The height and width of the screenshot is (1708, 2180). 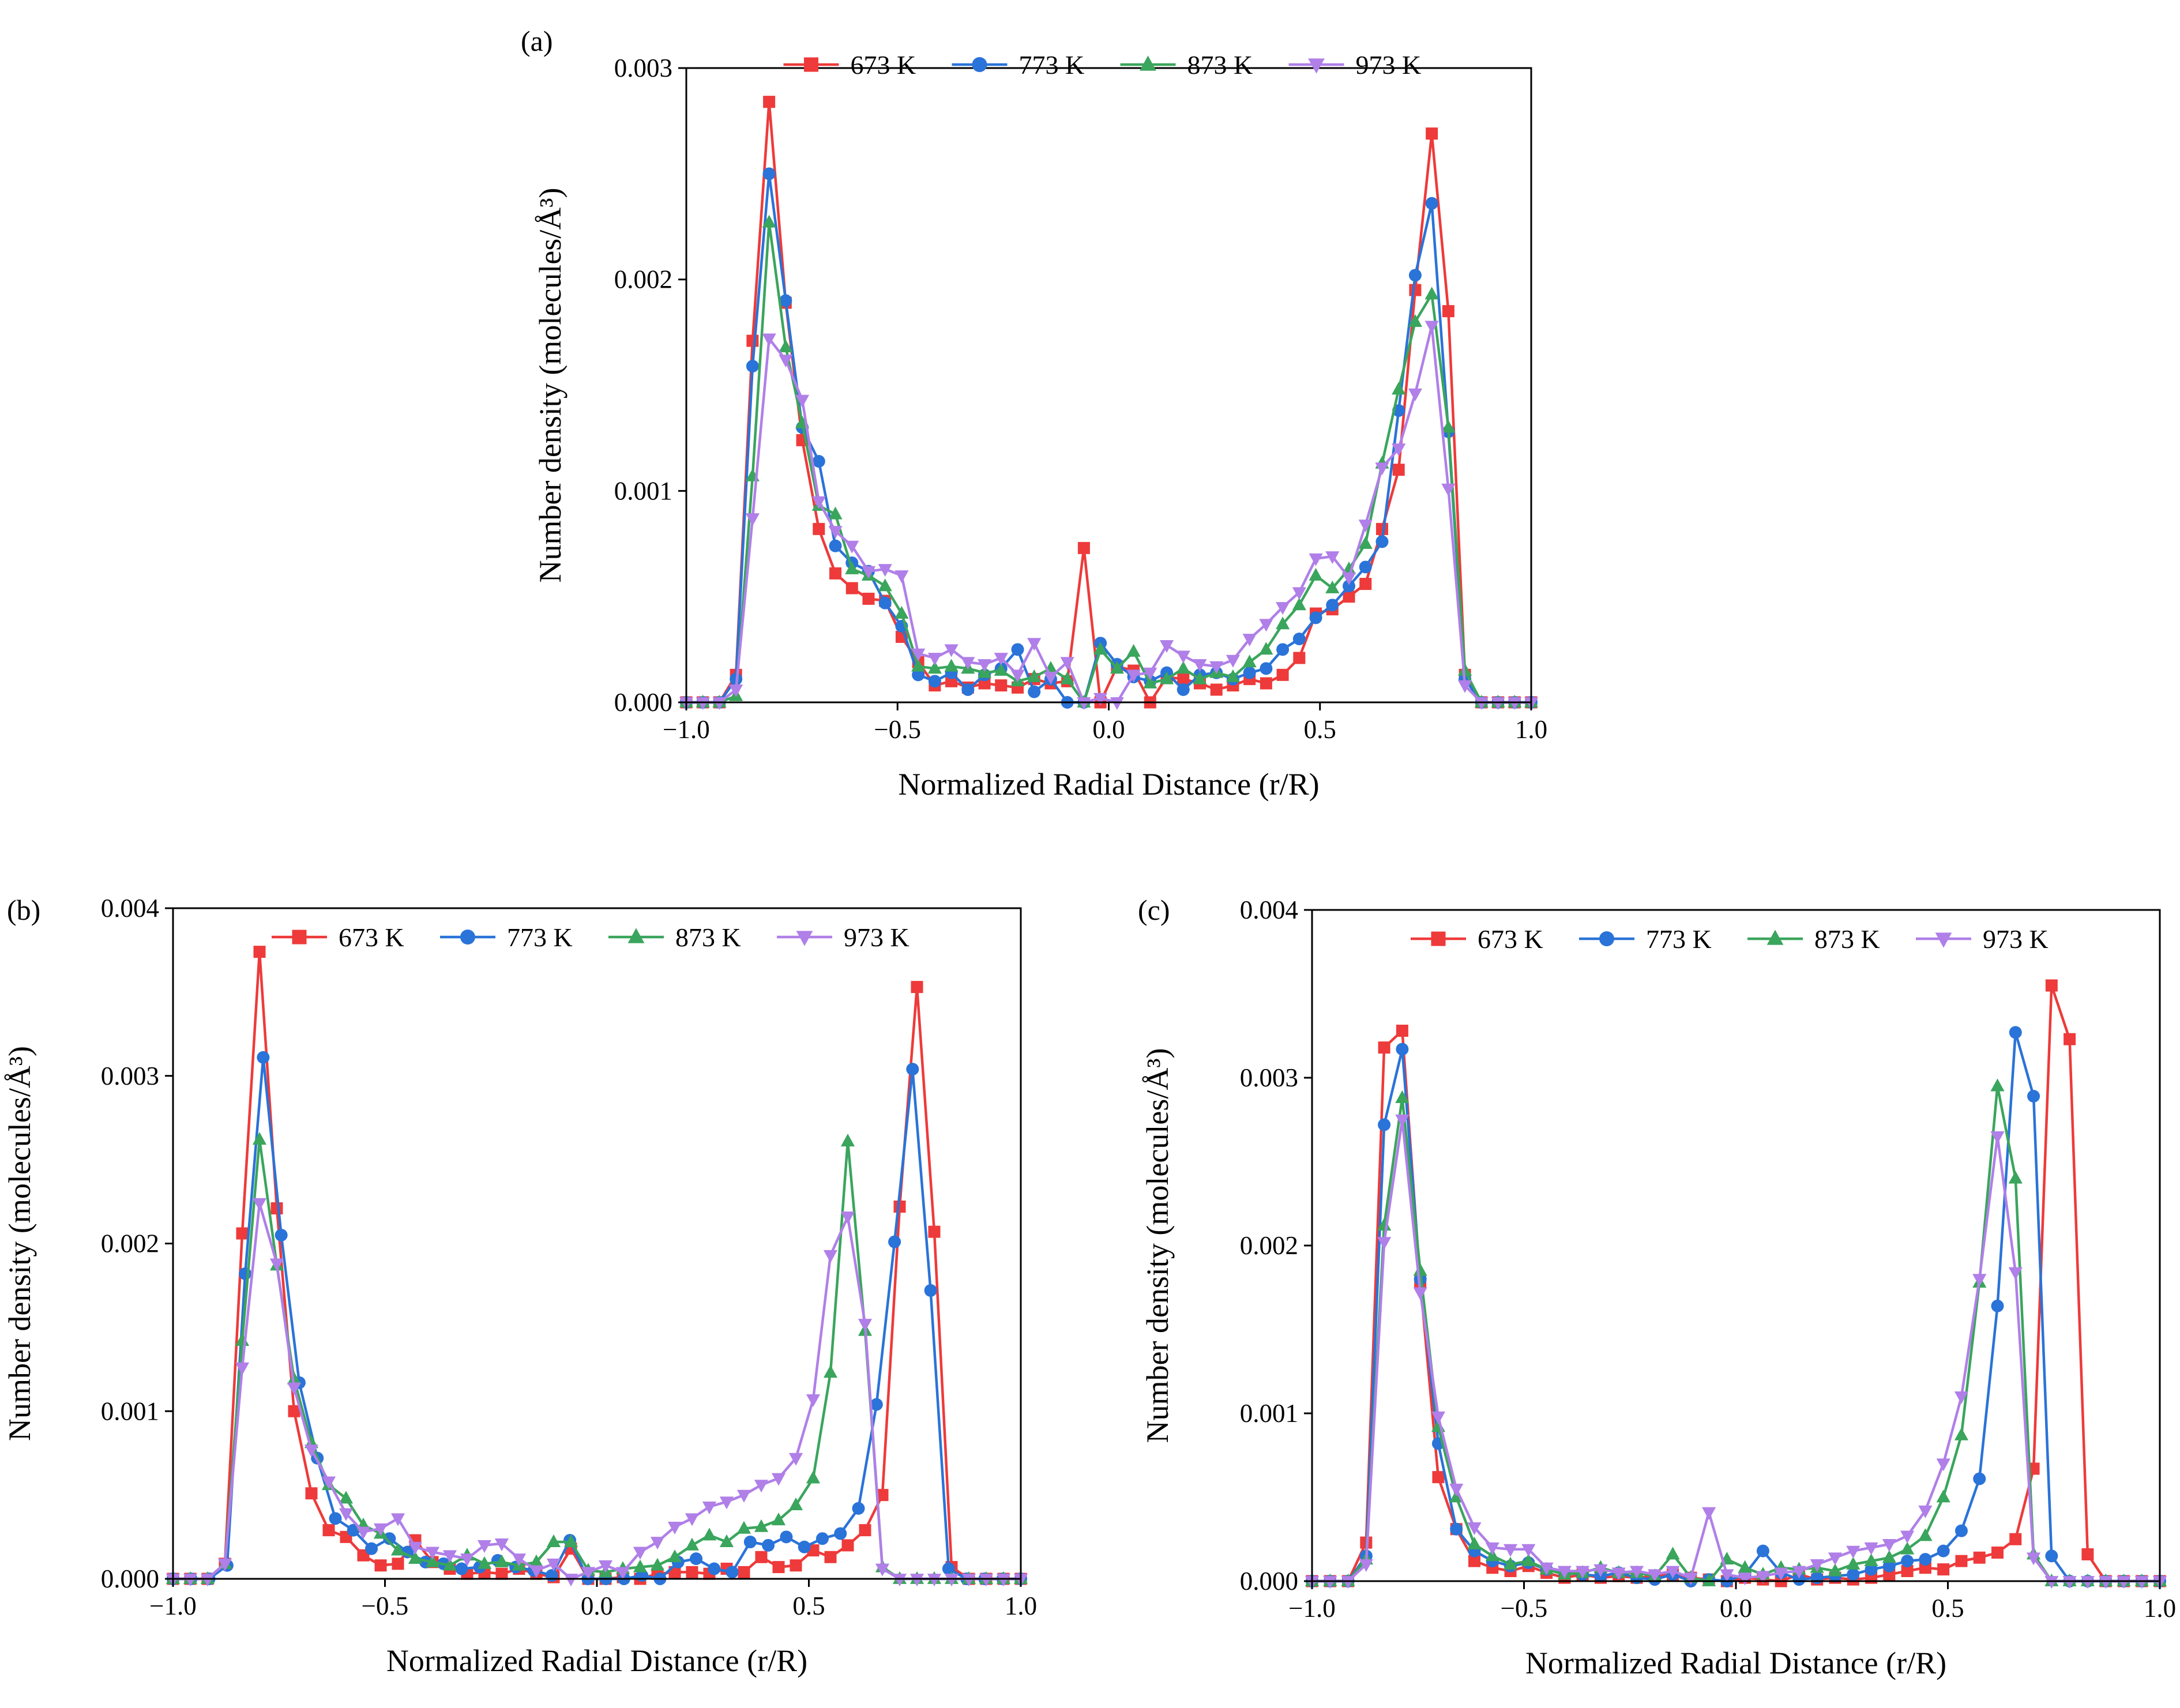 What do you see at coordinates (130, 1411) in the screenshot?
I see `y-tick-label: 0.001` at bounding box center [130, 1411].